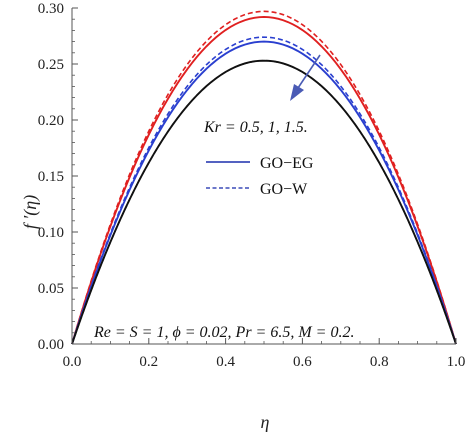 This screenshot has height=435, width=474. I want to click on arrow-head, so click(297, 92).